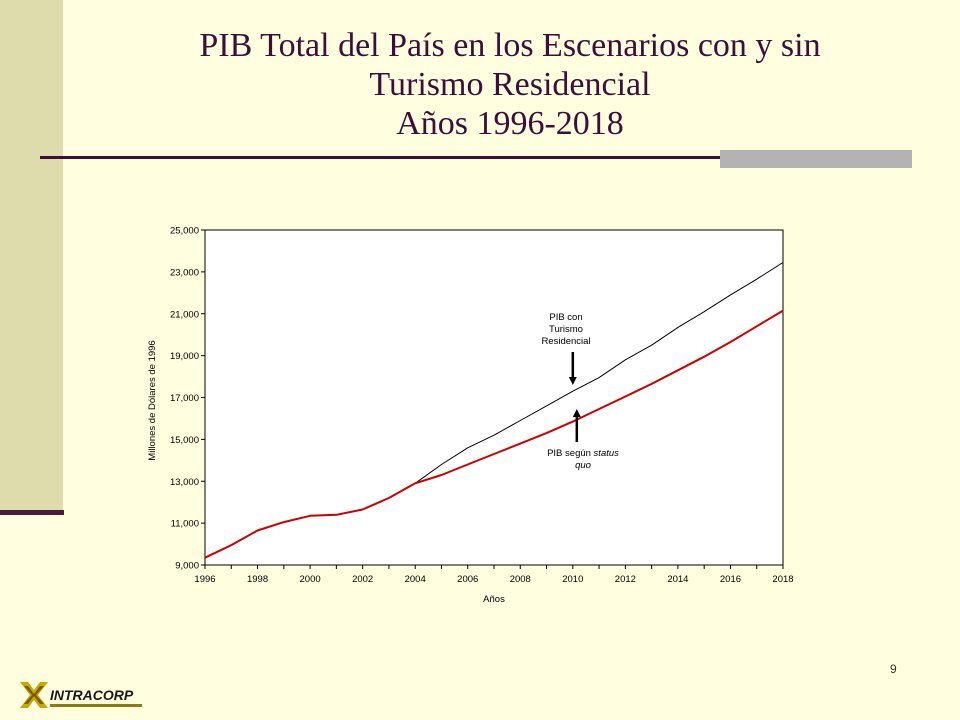 This screenshot has width=960, height=720. Describe the element at coordinates (572, 380) in the screenshot. I see `annotation-tourism-arrowhead` at that location.